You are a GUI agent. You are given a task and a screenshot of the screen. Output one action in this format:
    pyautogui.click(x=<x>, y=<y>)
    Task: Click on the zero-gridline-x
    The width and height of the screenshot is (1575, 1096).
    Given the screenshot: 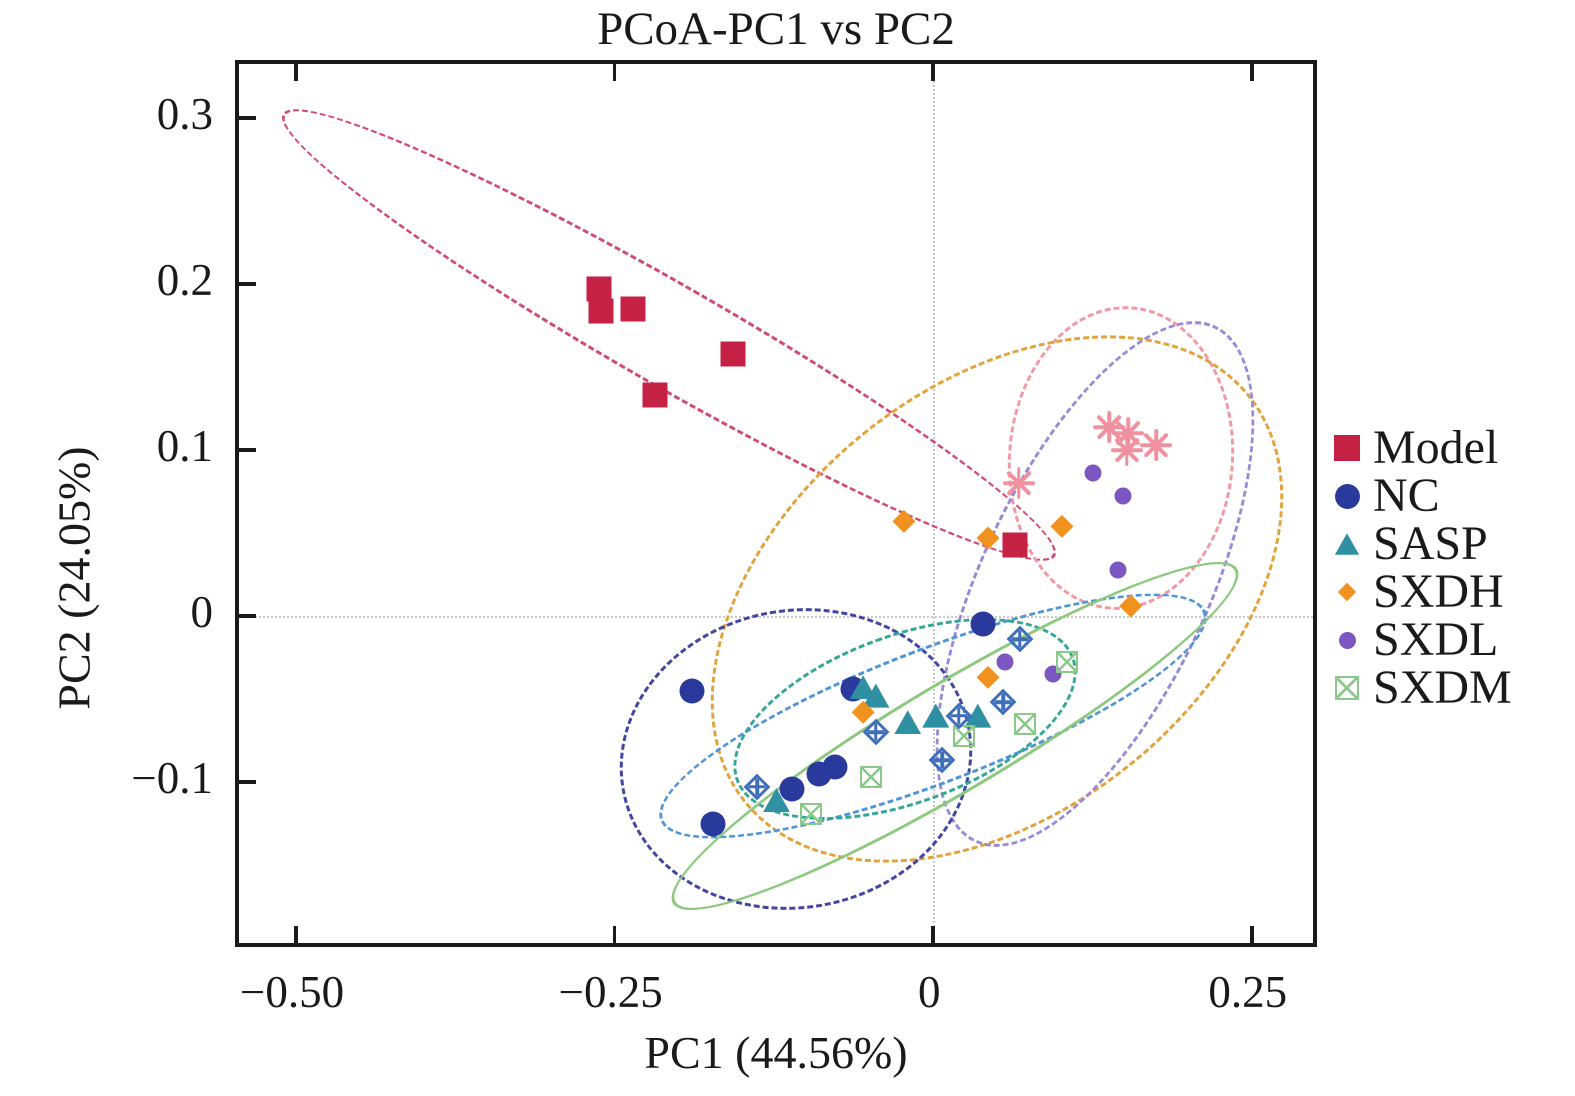 What is the action you would take?
    pyautogui.click(x=934, y=503)
    